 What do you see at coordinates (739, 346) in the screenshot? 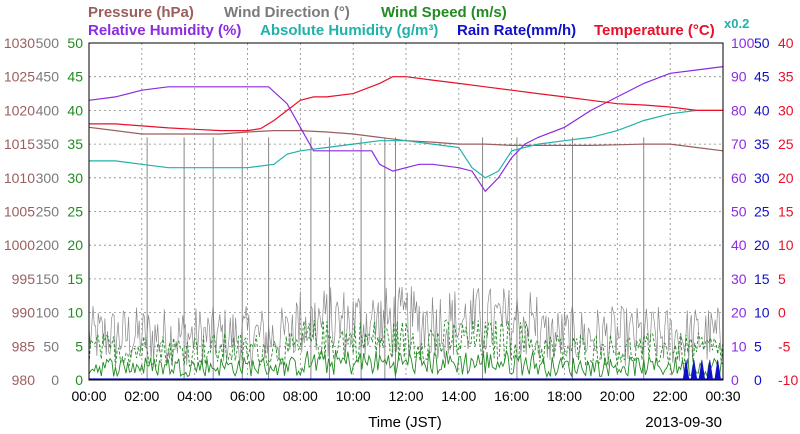
I see `y-tick-label-relative-humidity: 10` at bounding box center [739, 346].